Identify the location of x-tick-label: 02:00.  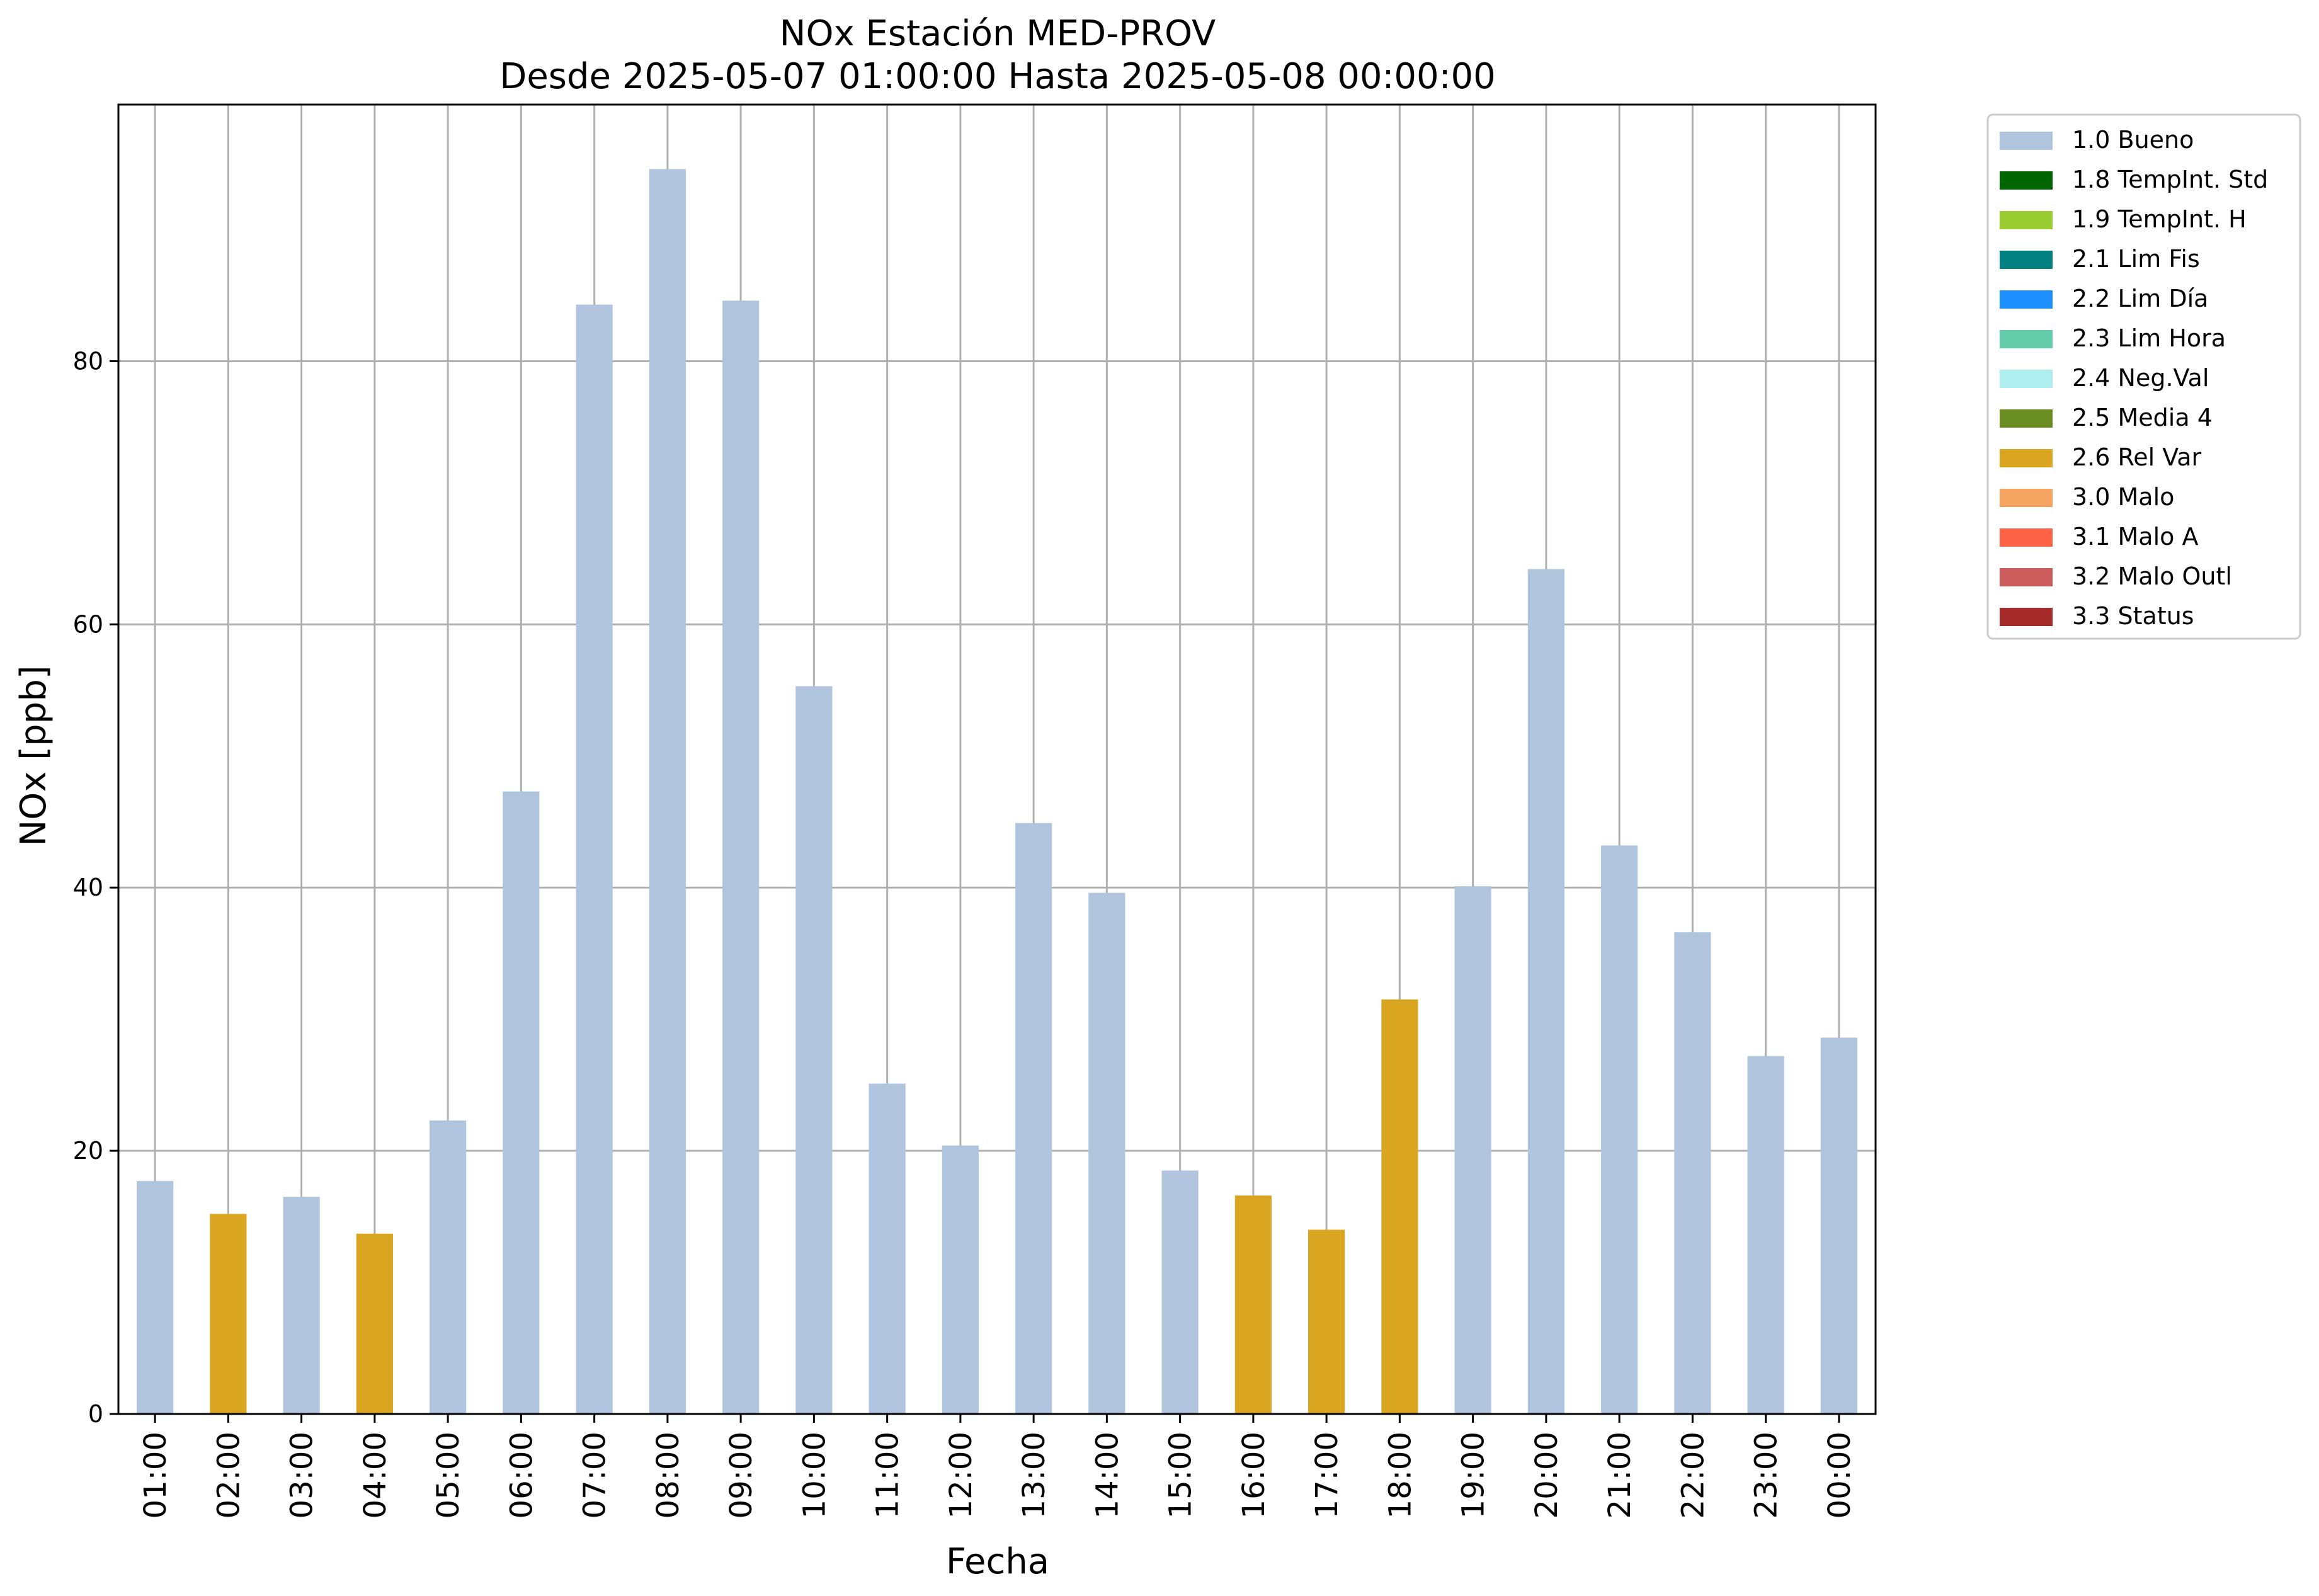
(228, 1475).